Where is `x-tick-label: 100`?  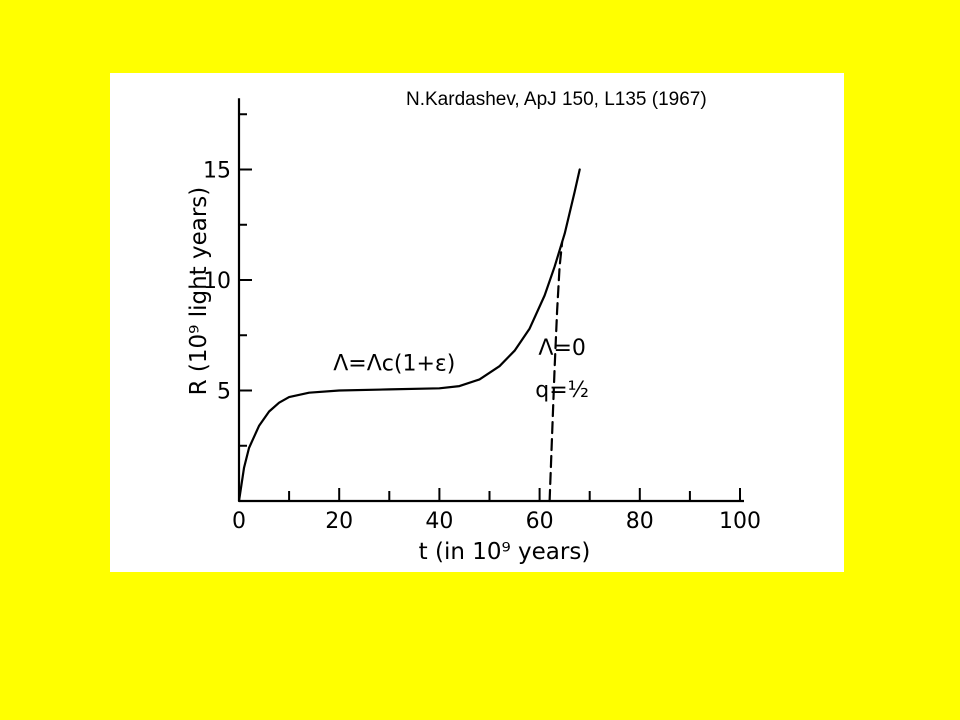
x-tick-label: 100 is located at coordinates (740, 521).